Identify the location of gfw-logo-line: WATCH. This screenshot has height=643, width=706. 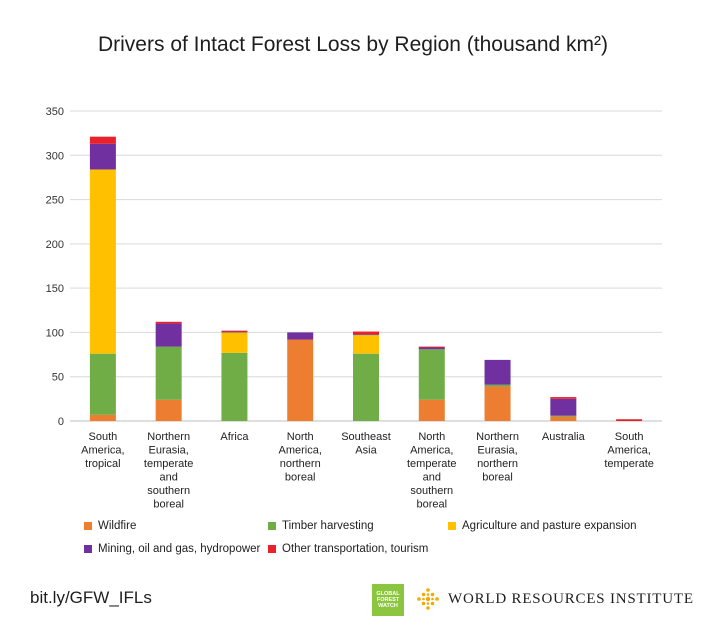
(388, 606).